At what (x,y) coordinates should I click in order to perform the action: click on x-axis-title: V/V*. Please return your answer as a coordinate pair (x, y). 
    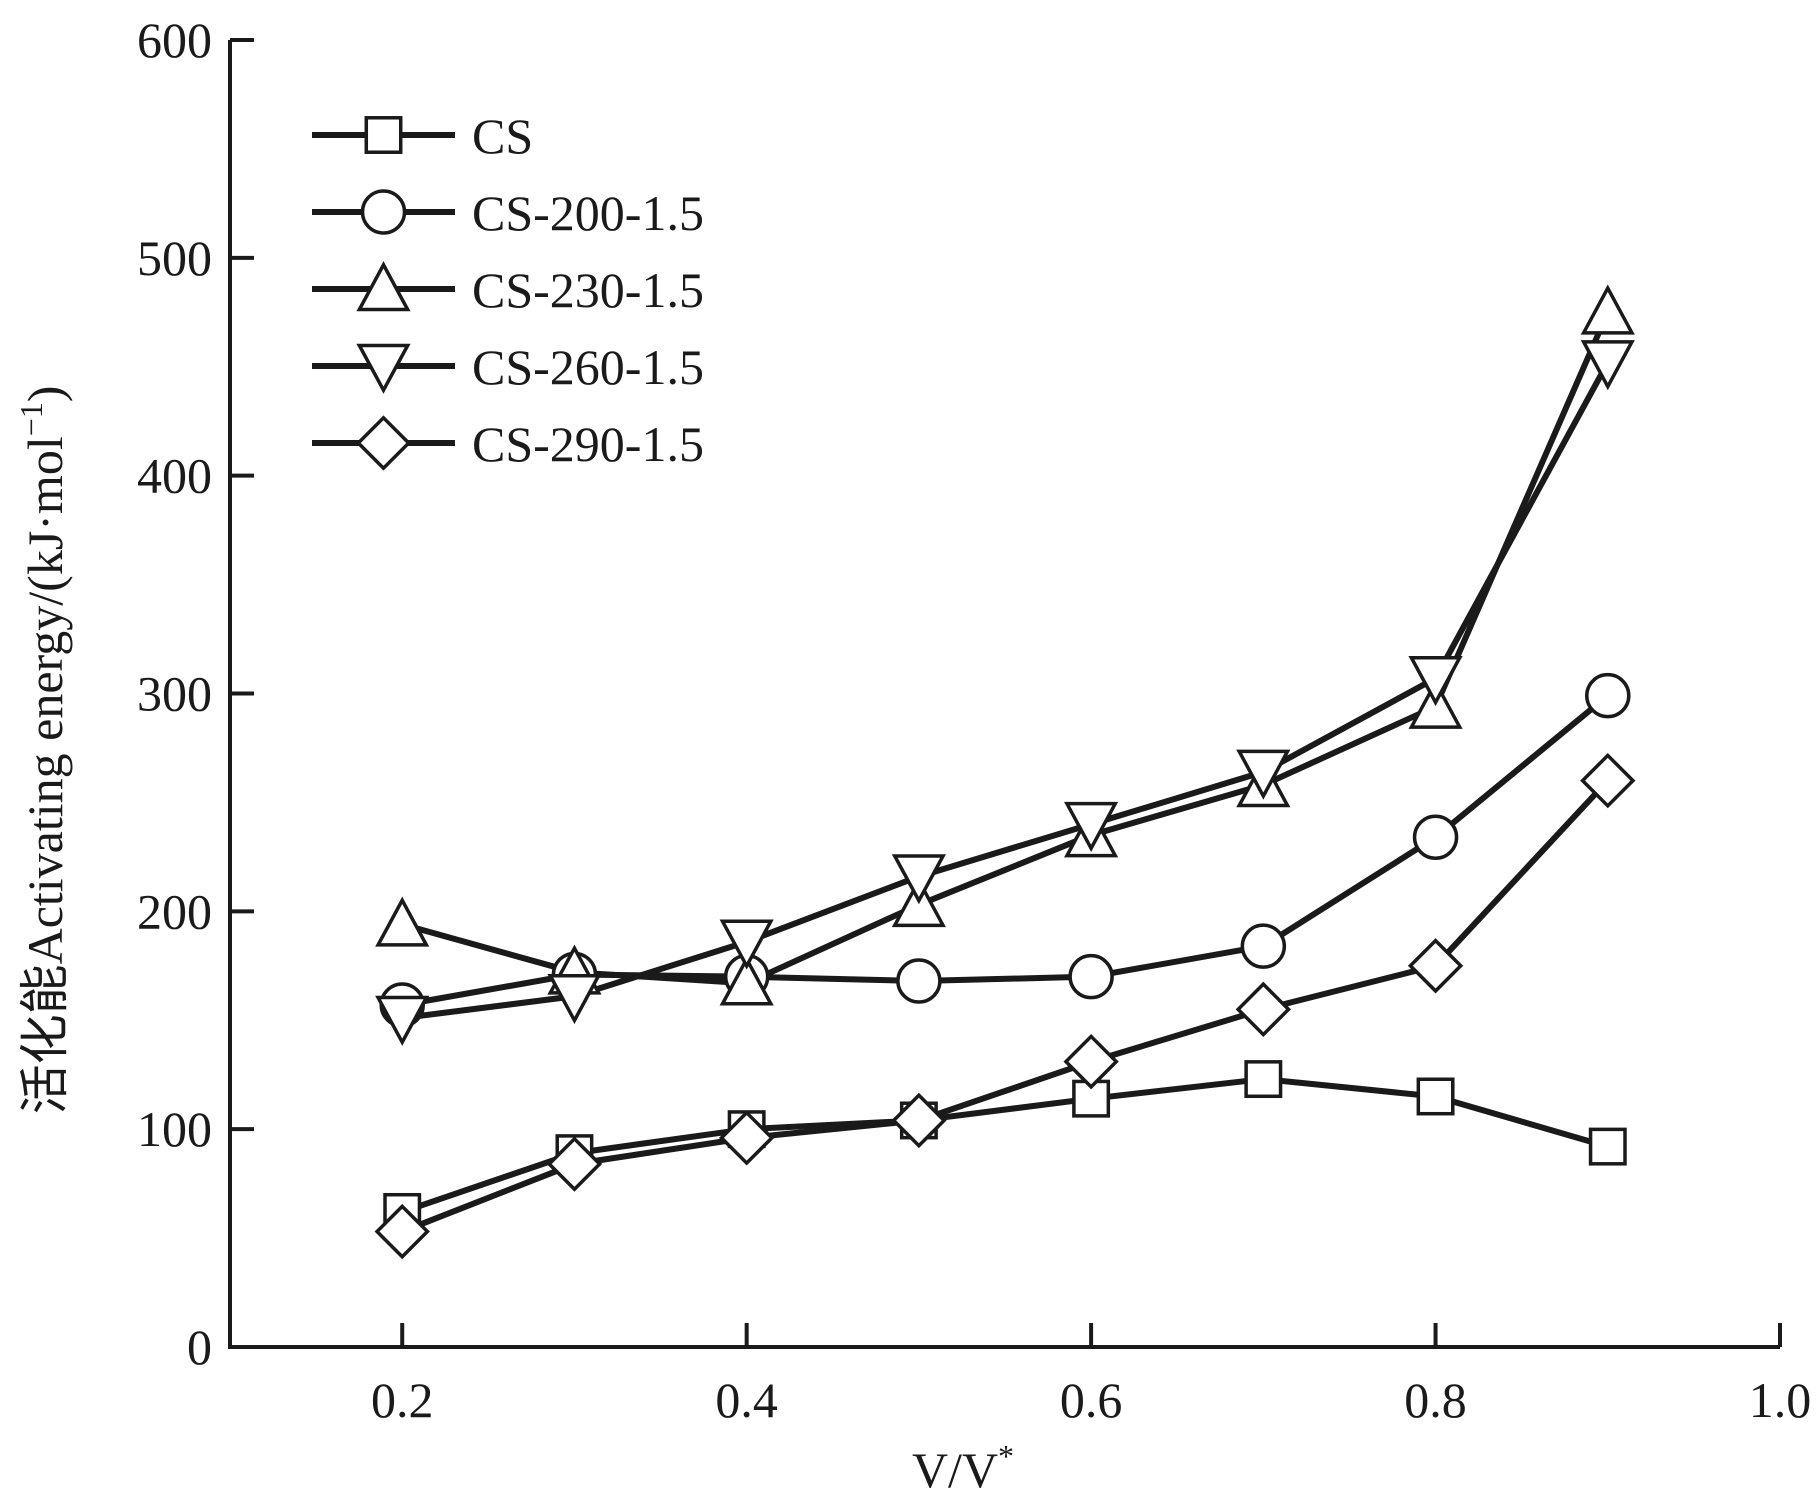
    Looking at the image, I should click on (963, 1468).